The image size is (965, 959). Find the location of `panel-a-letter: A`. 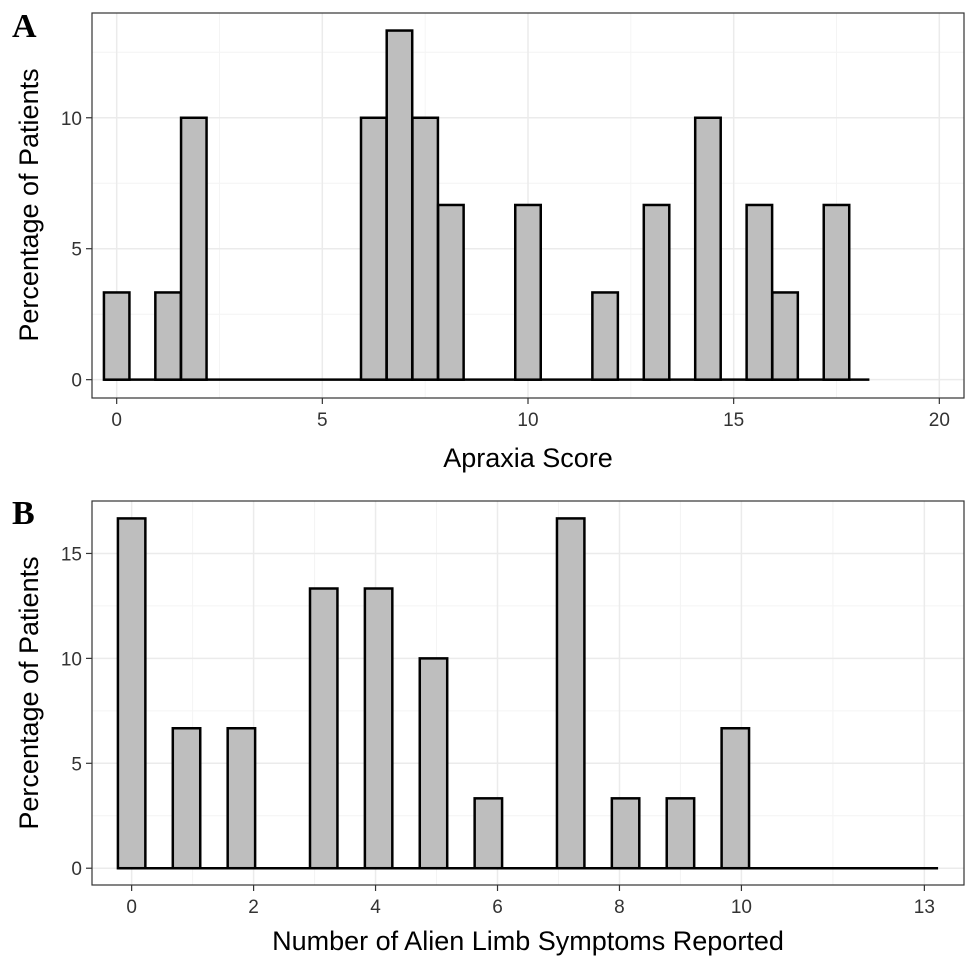

panel-a-letter: A is located at coordinates (24, 26).